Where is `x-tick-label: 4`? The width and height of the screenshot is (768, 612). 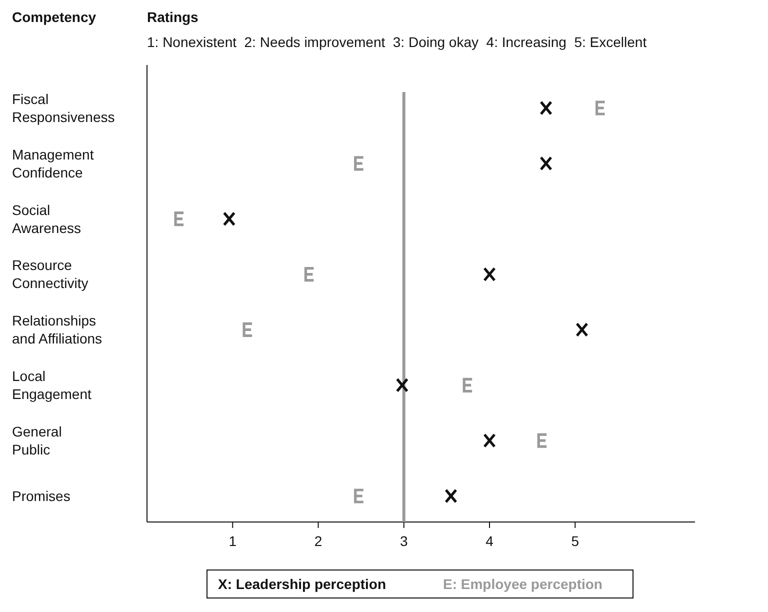 x-tick-label: 4 is located at coordinates (490, 541).